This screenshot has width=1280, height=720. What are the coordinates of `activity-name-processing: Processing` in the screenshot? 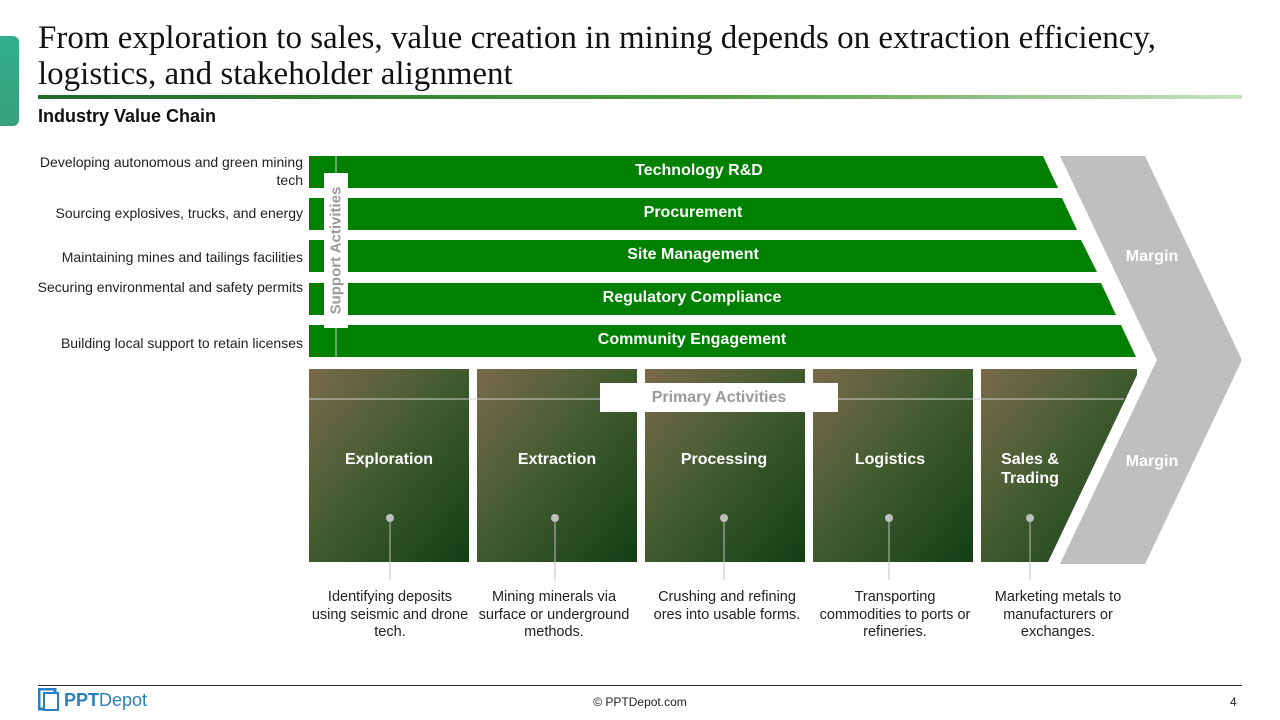 It's located at (724, 459).